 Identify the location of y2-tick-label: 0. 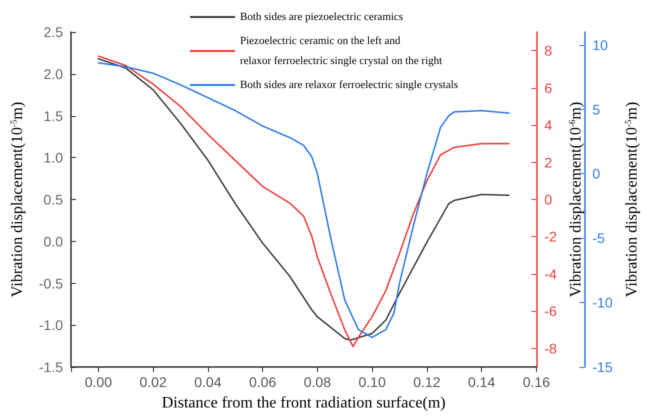
(548, 200).